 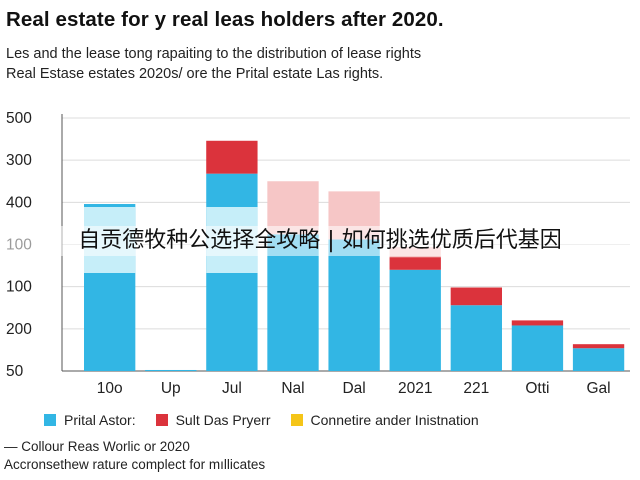 I want to click on y-tick-label: 200, so click(x=19, y=329).